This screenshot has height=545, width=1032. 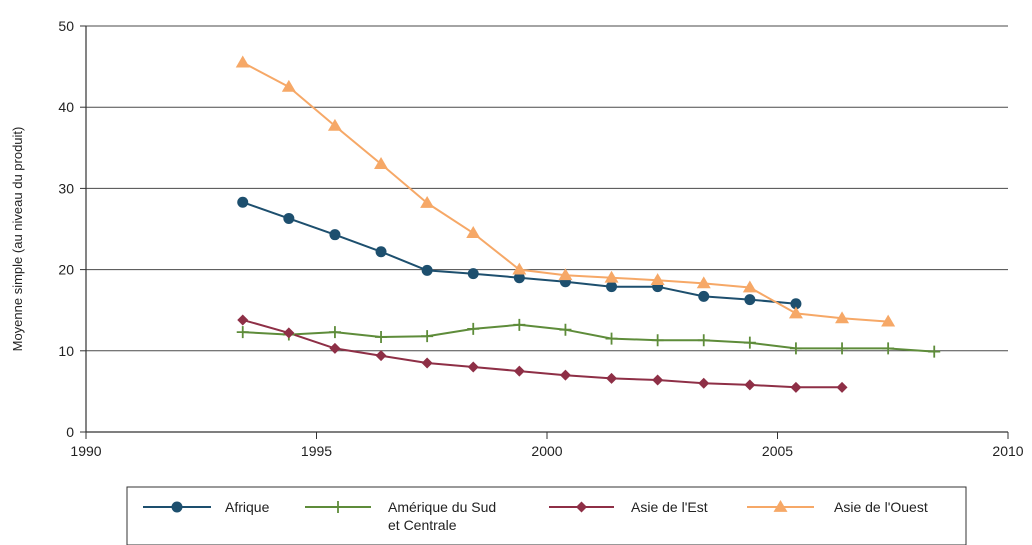 I want to click on legend-label-asie-de-l-est: Asie de l'Est, so click(x=669, y=507).